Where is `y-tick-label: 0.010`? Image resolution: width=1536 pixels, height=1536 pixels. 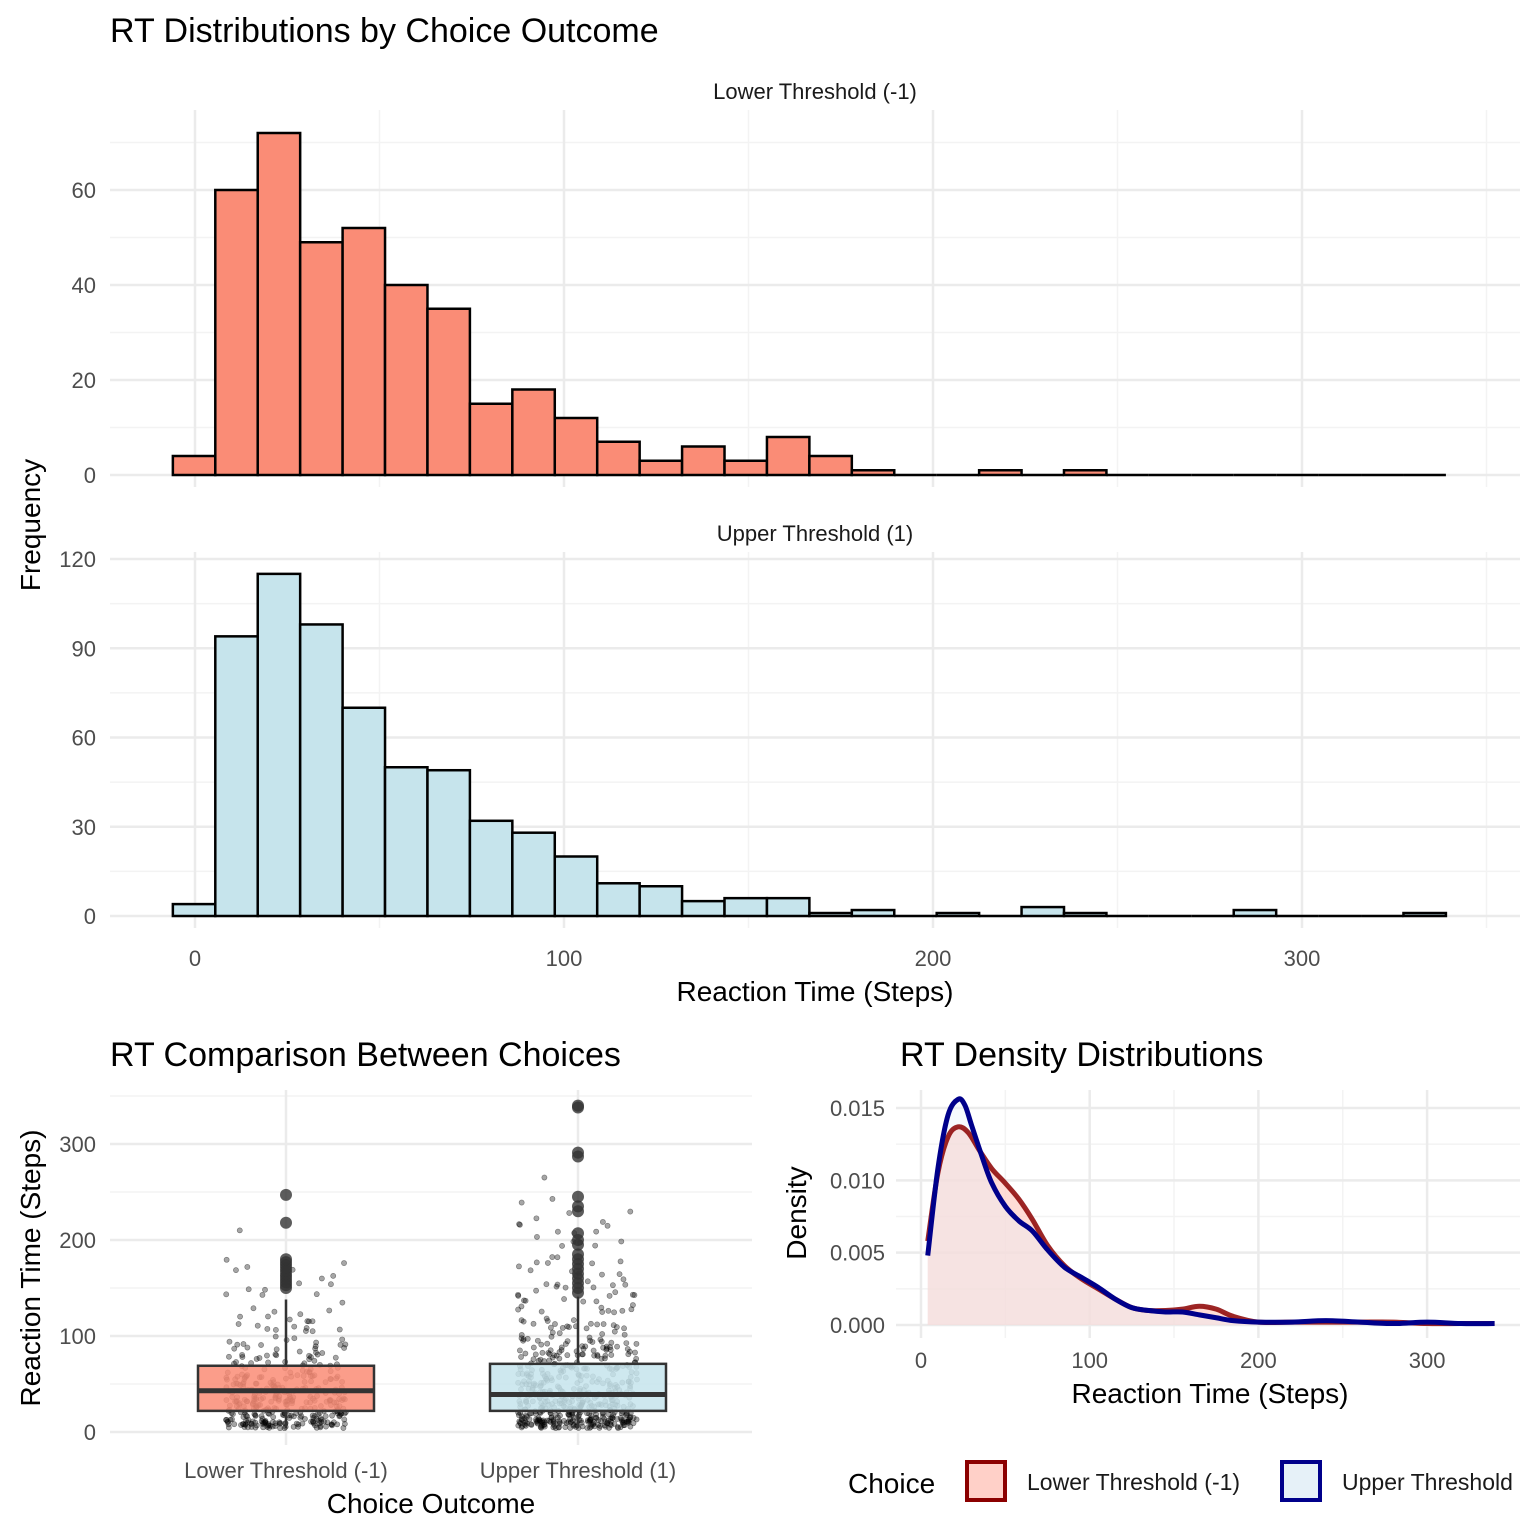 y-tick-label: 0.010 is located at coordinates (857, 1180).